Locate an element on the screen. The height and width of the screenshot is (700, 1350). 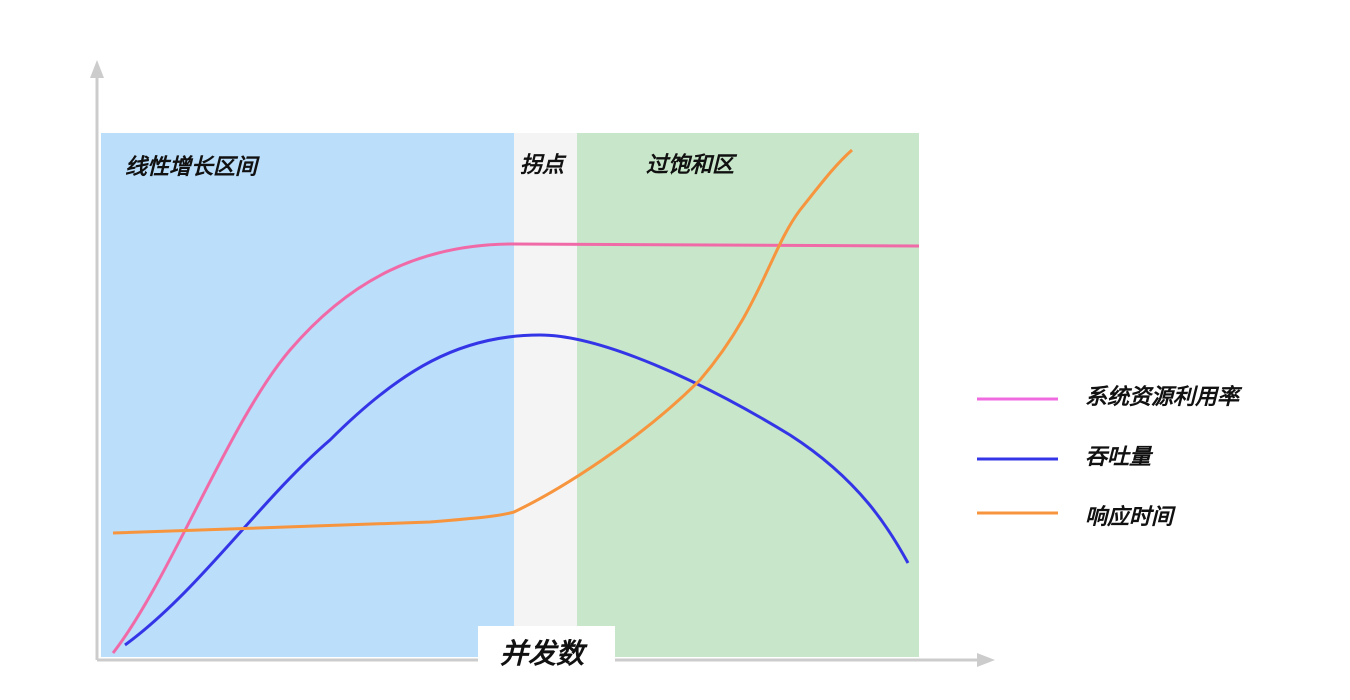
legend-label: 系统资源利用率 is located at coordinates (1164, 397).